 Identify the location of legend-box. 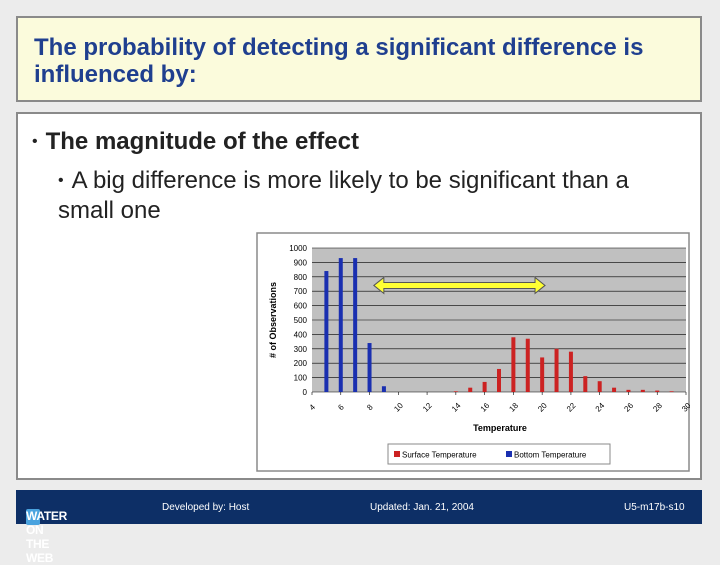
(499, 454).